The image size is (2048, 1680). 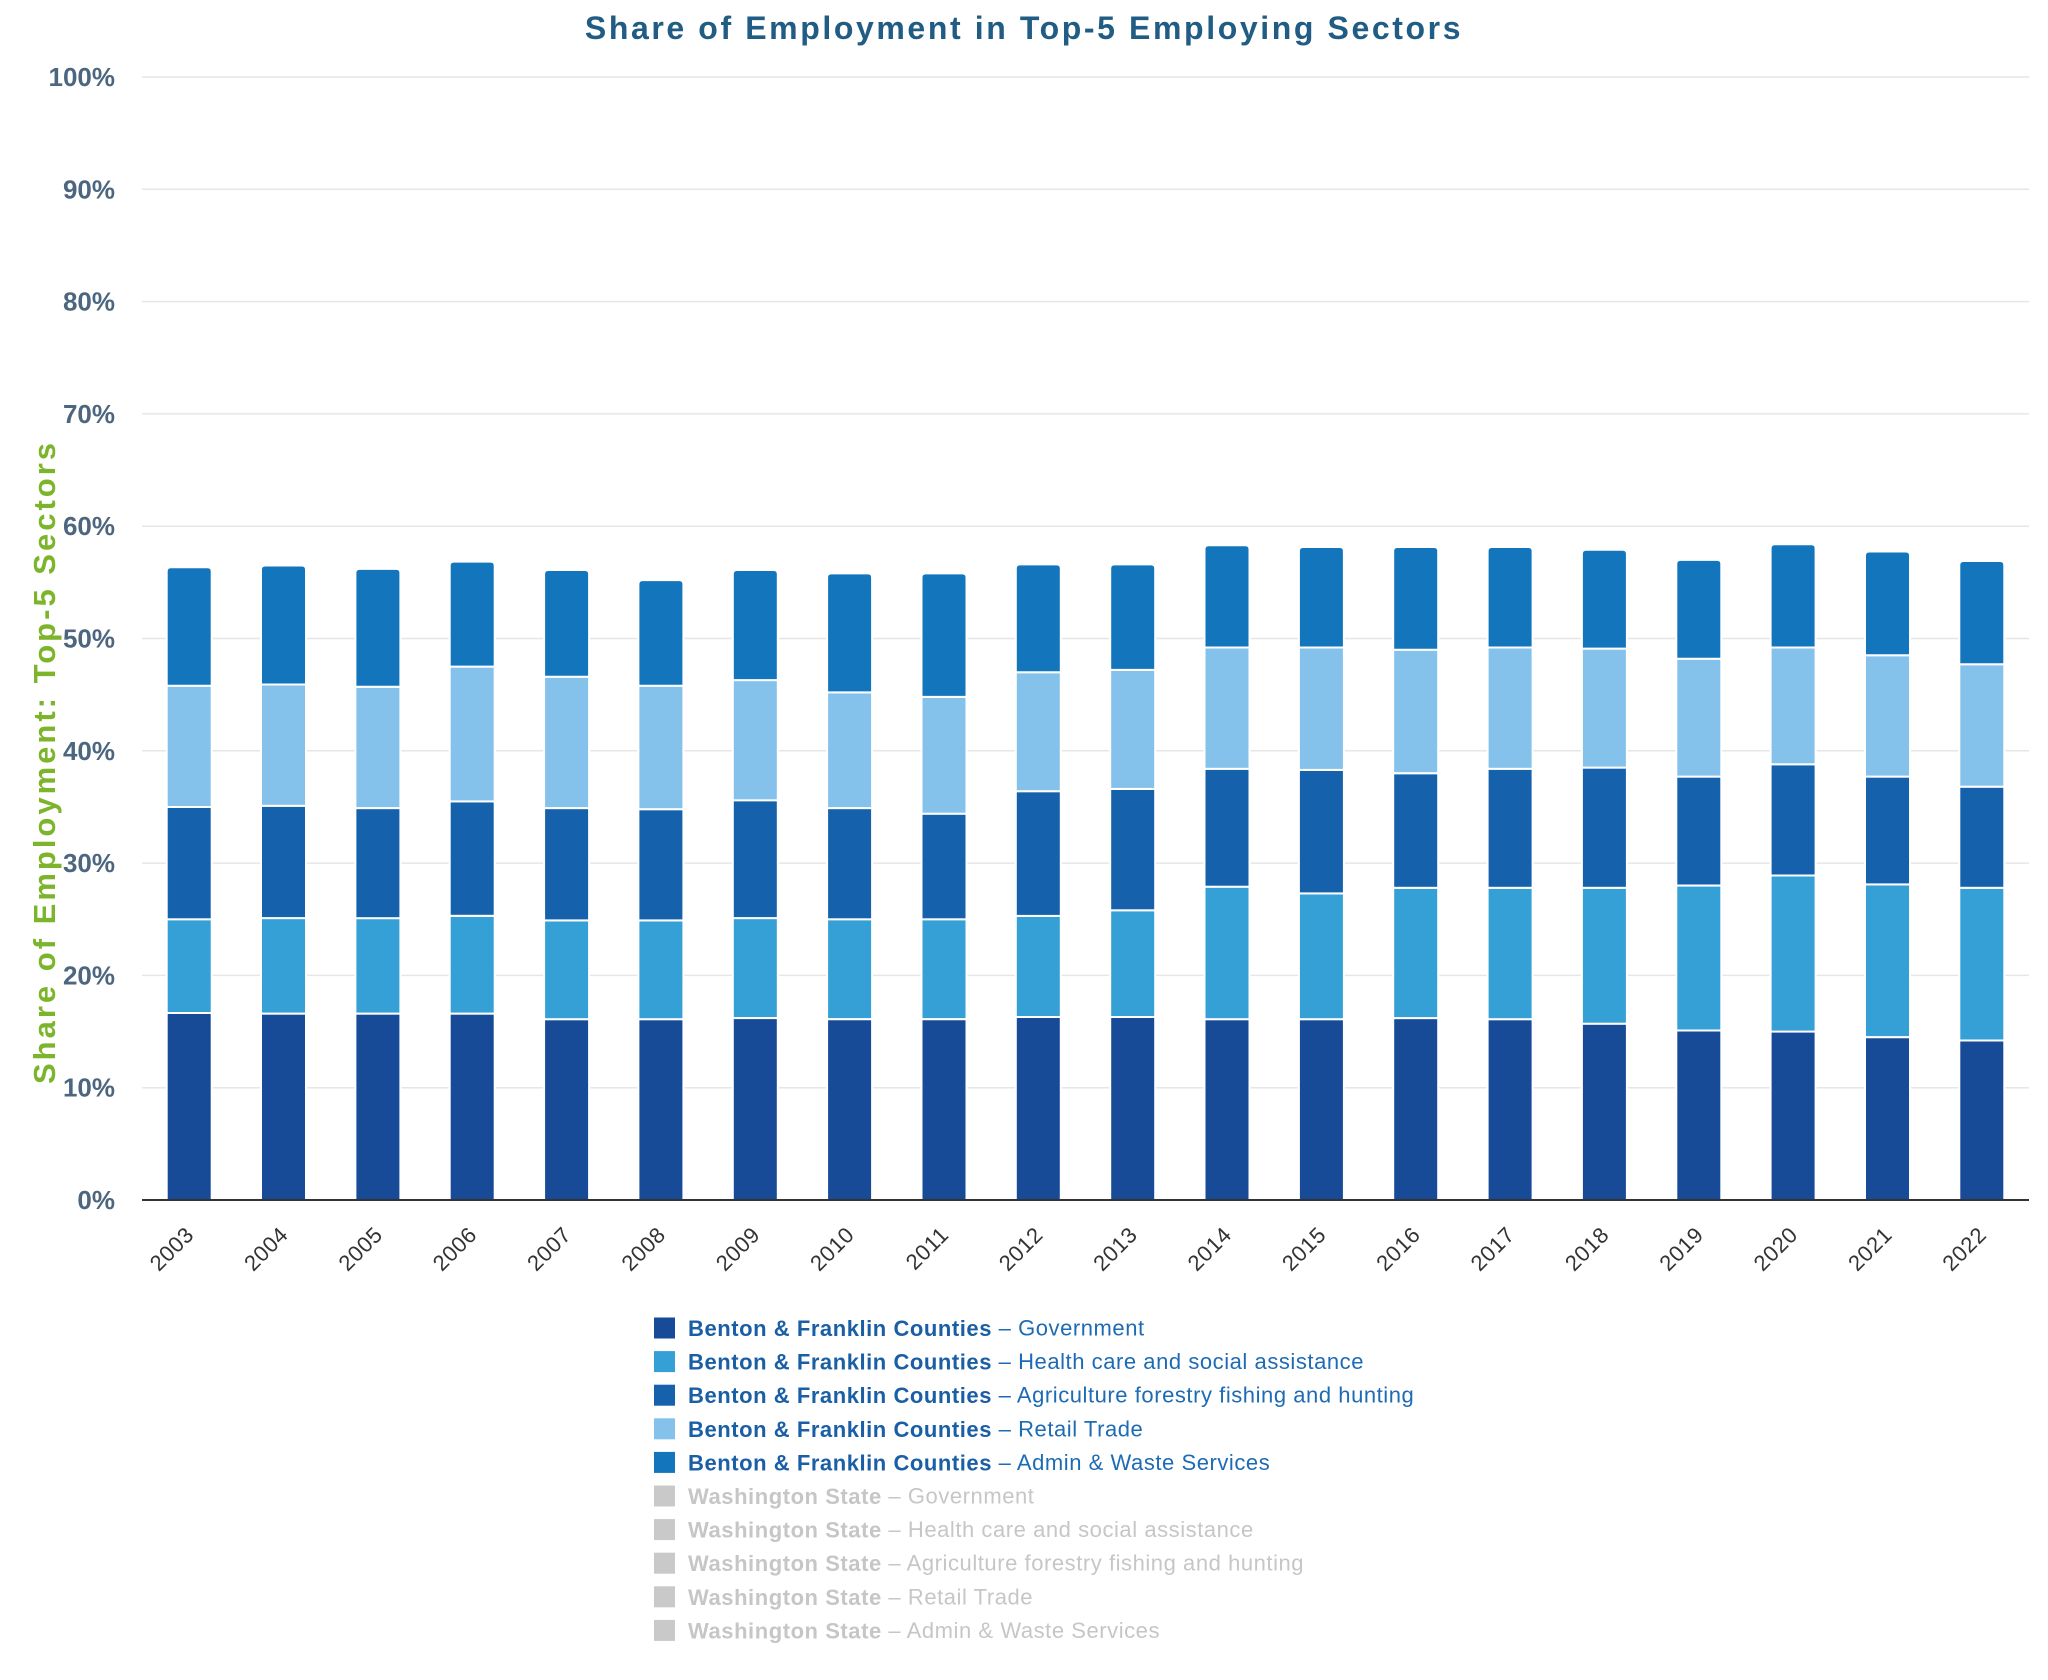 I want to click on svg-text: 60%, so click(x=89, y=526).